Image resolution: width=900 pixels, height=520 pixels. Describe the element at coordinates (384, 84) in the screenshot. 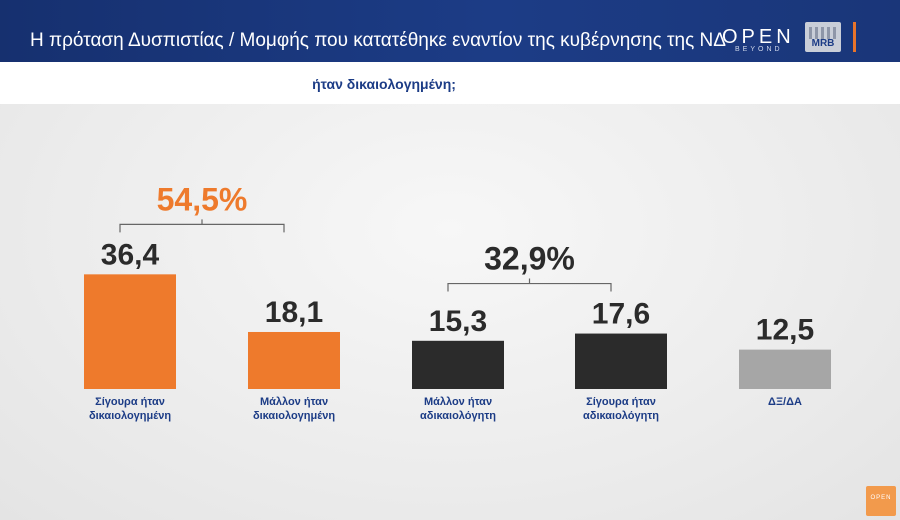

I see `chart-subtitle: ήταν δικαιολογημένη;` at that location.